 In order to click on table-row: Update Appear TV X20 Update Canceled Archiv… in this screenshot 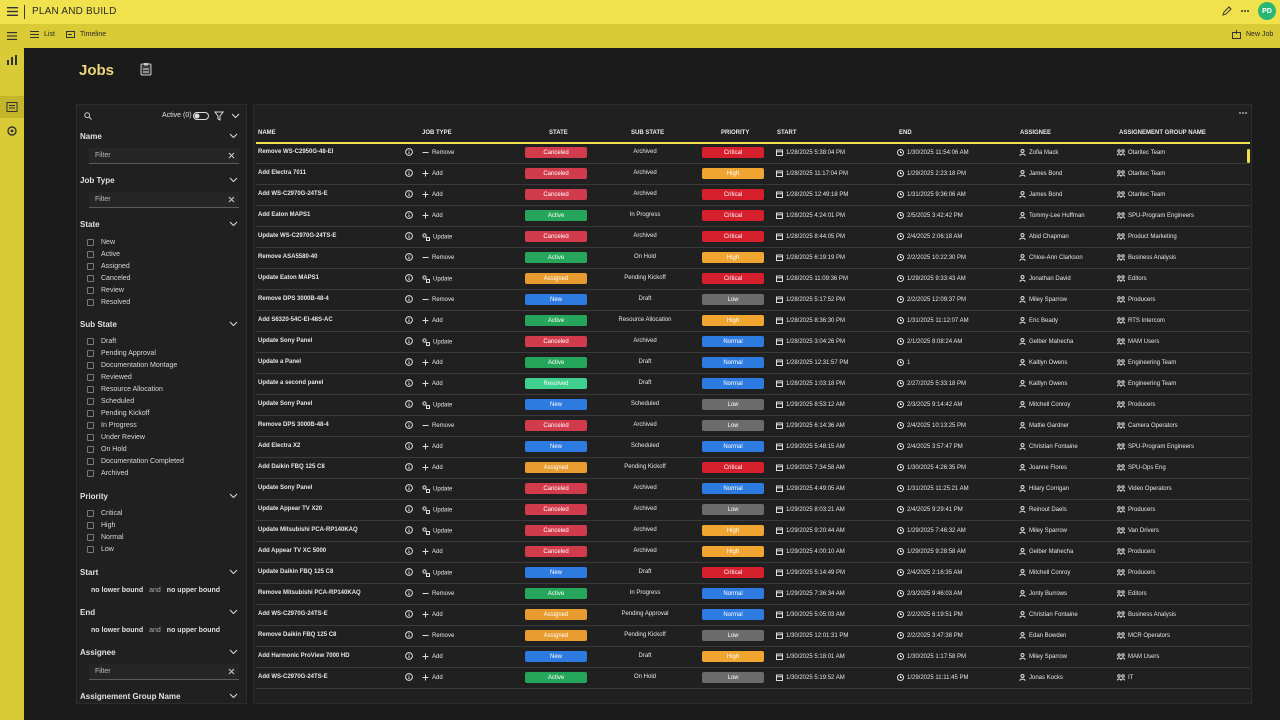, I will do `click(753, 510)`.